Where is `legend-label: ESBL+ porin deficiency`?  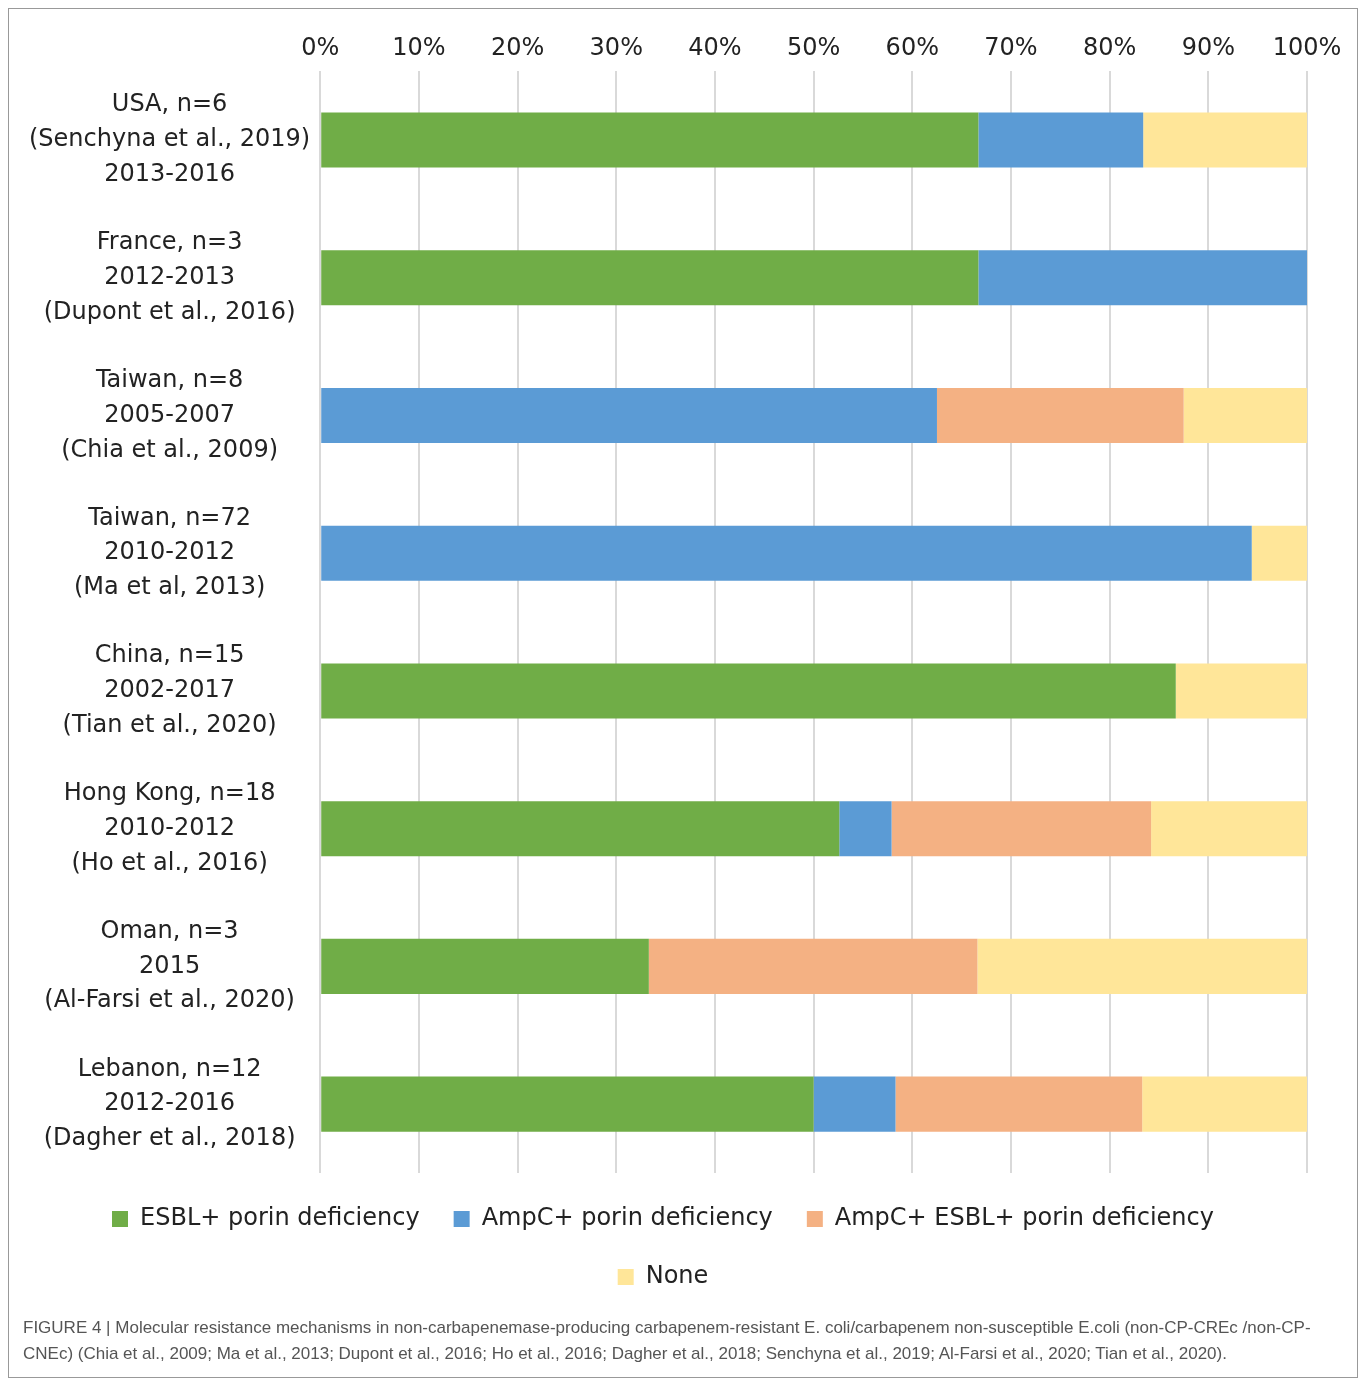 legend-label: ESBL+ porin deficiency is located at coordinates (280, 1217).